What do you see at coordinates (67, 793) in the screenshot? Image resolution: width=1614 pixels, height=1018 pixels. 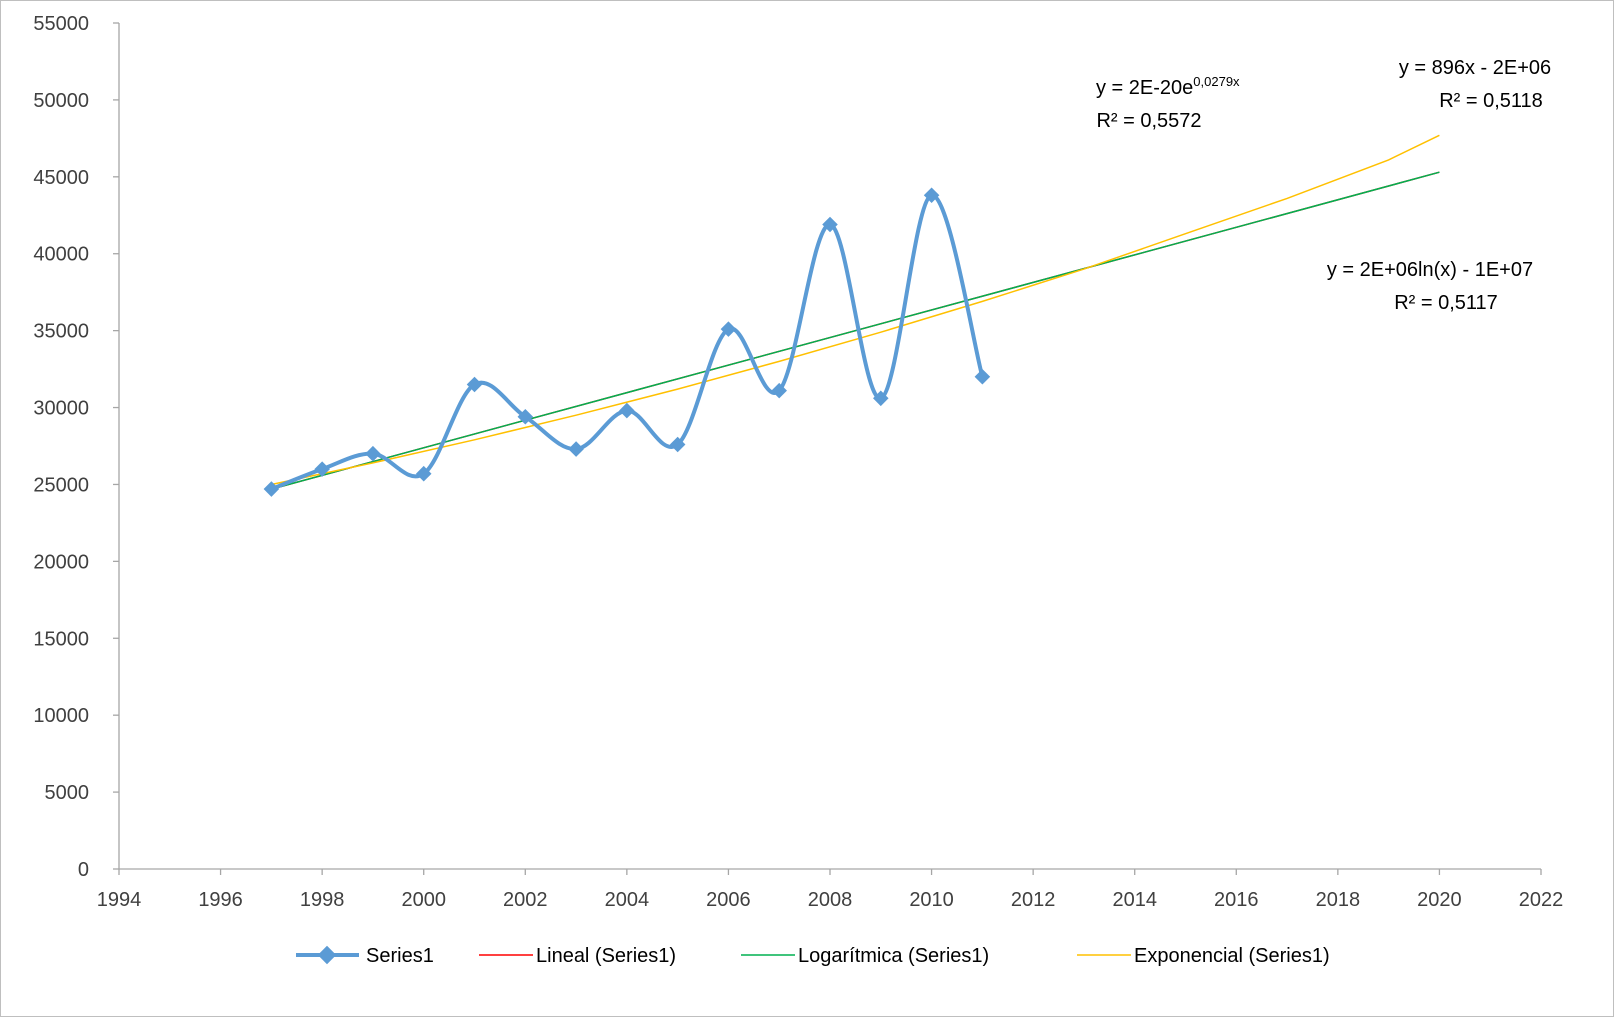 I see `y-tick-label: 5000` at bounding box center [67, 793].